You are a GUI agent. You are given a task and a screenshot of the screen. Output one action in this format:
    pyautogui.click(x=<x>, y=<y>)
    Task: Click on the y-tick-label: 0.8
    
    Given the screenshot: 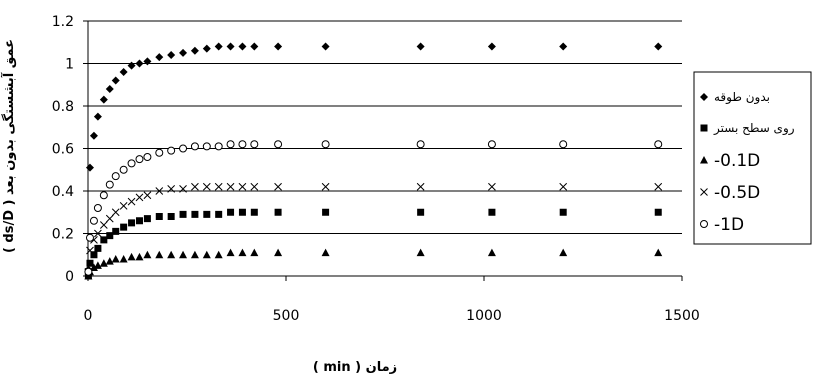 What is the action you would take?
    pyautogui.click(x=63, y=107)
    